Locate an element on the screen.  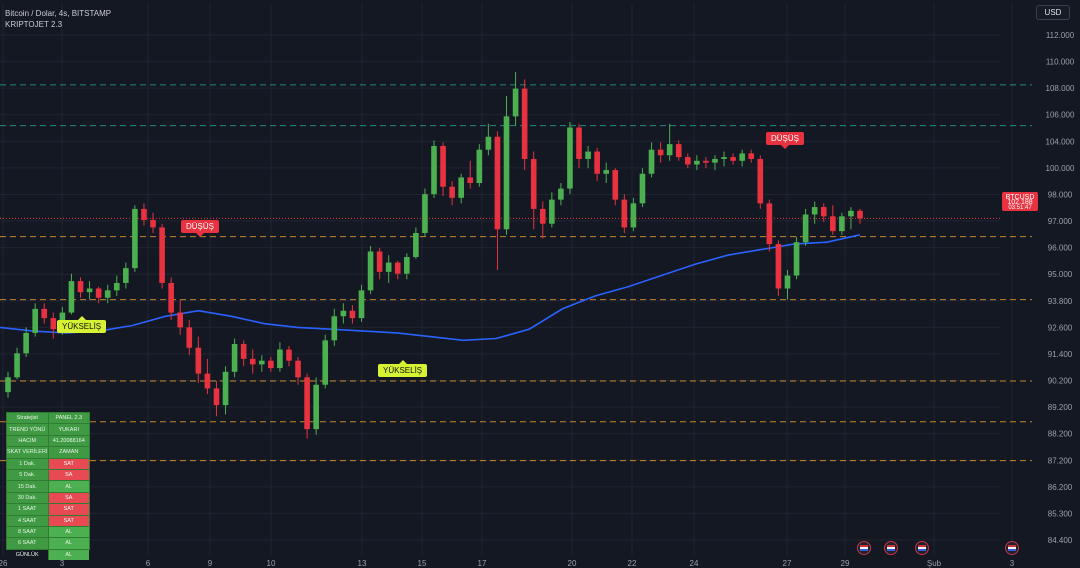
info-panel-value: YUKARI is located at coordinates (68, 429).